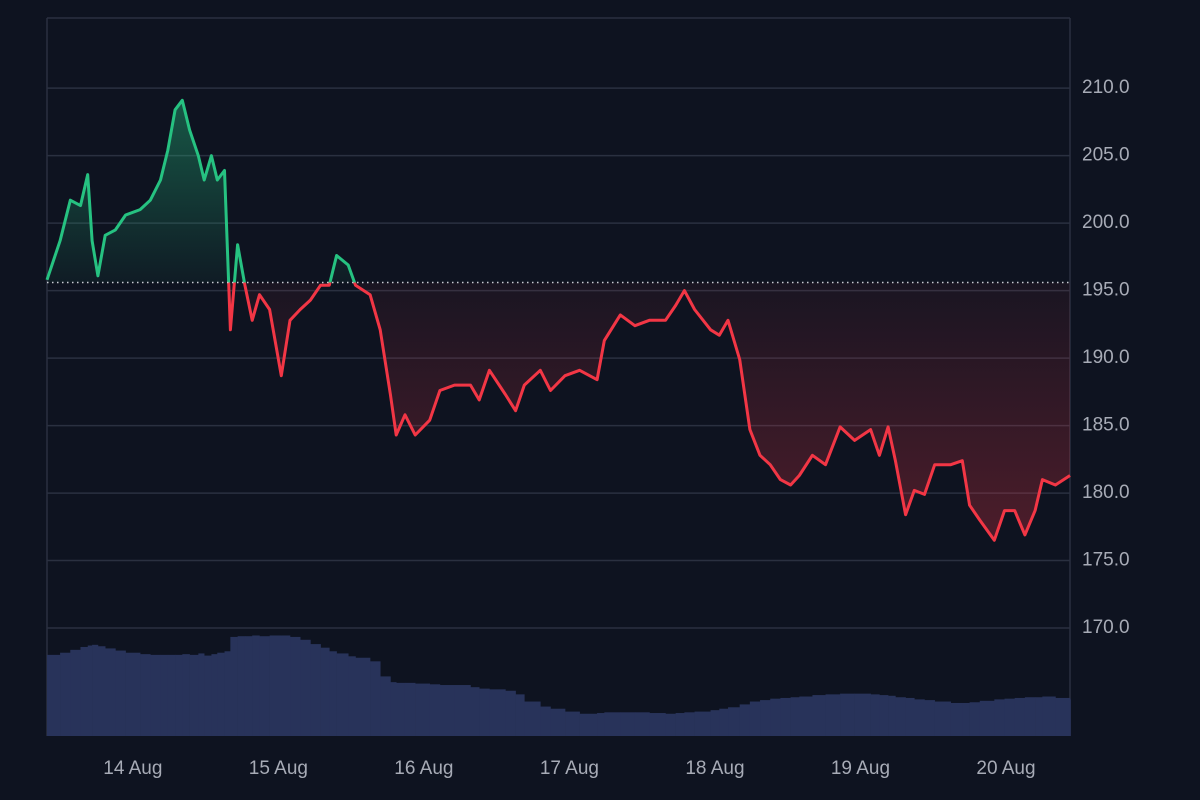  I want to click on x-tick-label: 17 Aug, so click(569, 768).